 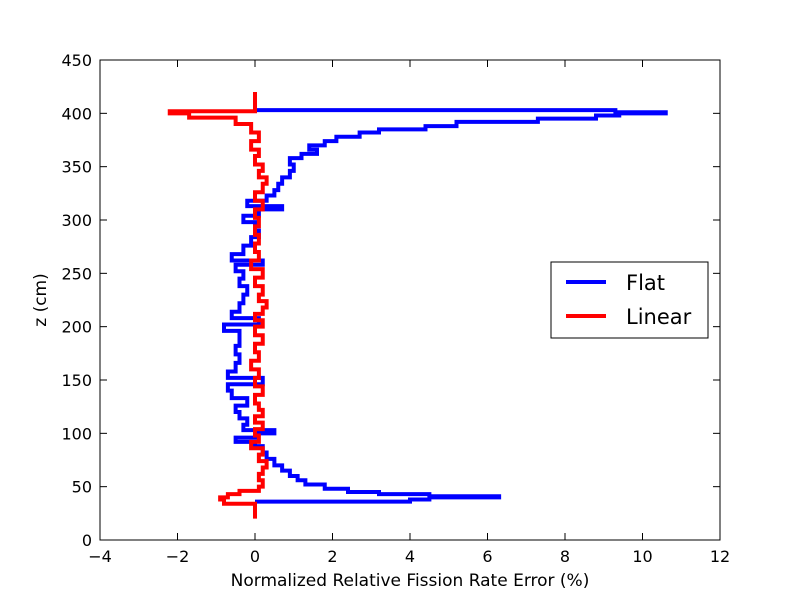 I want to click on y-tick-label: 0, so click(x=87, y=540).